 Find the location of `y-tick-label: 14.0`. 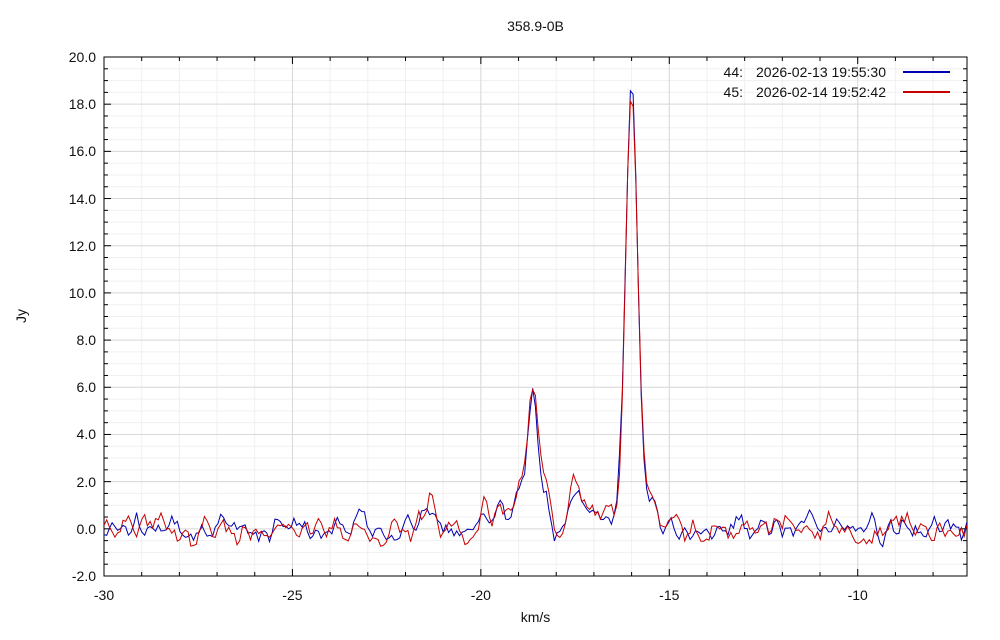

y-tick-label: 14.0 is located at coordinates (82, 198).